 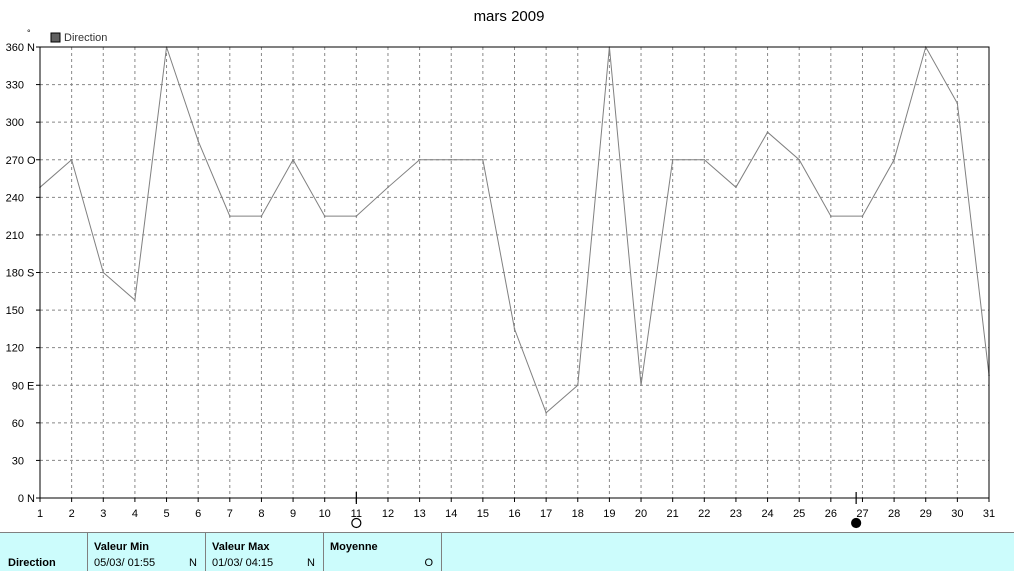 What do you see at coordinates (989, 514) in the screenshot?
I see `x-tick-label: 31` at bounding box center [989, 514].